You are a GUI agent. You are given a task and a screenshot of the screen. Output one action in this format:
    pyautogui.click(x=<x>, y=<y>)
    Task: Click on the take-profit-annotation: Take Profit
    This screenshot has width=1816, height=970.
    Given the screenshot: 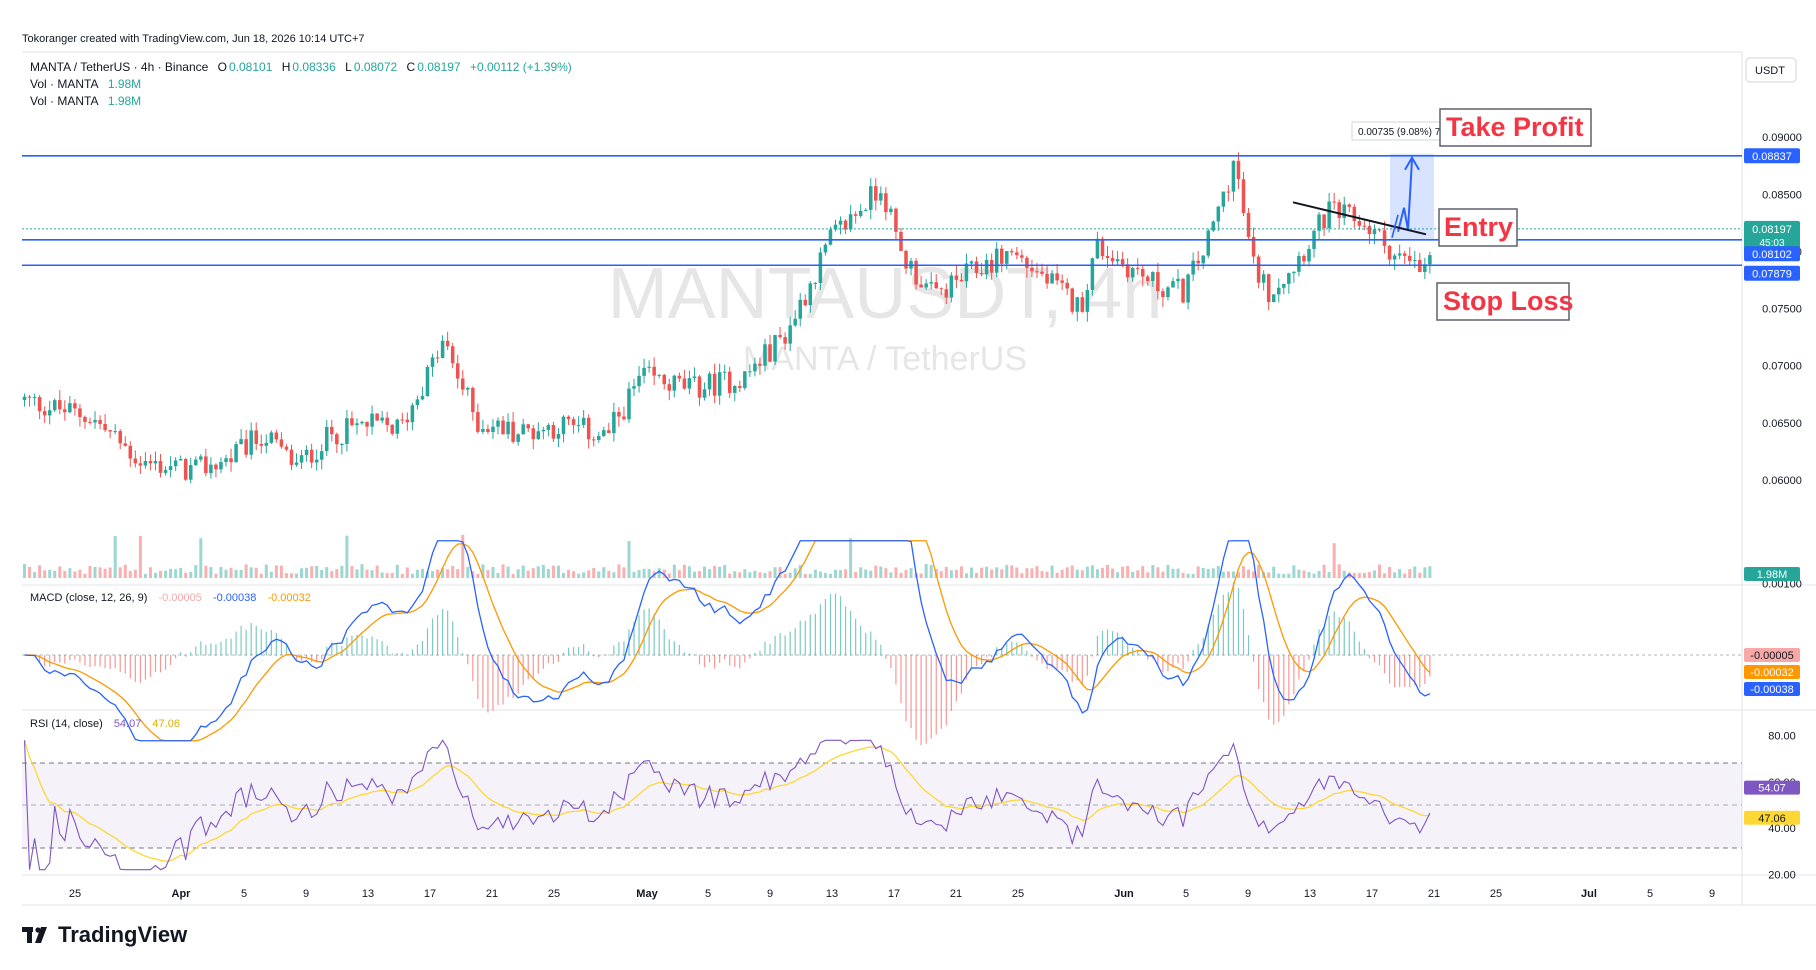 What is the action you would take?
    pyautogui.click(x=1515, y=127)
    